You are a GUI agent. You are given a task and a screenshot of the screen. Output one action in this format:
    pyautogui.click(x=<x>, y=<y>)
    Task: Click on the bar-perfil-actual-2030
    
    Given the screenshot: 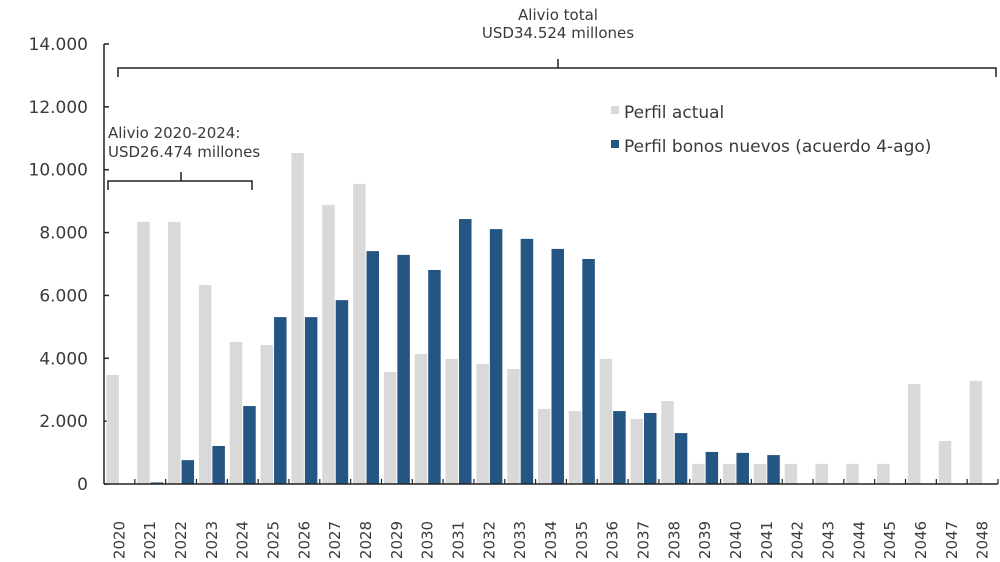 What is the action you would take?
    pyautogui.click(x=421, y=418)
    